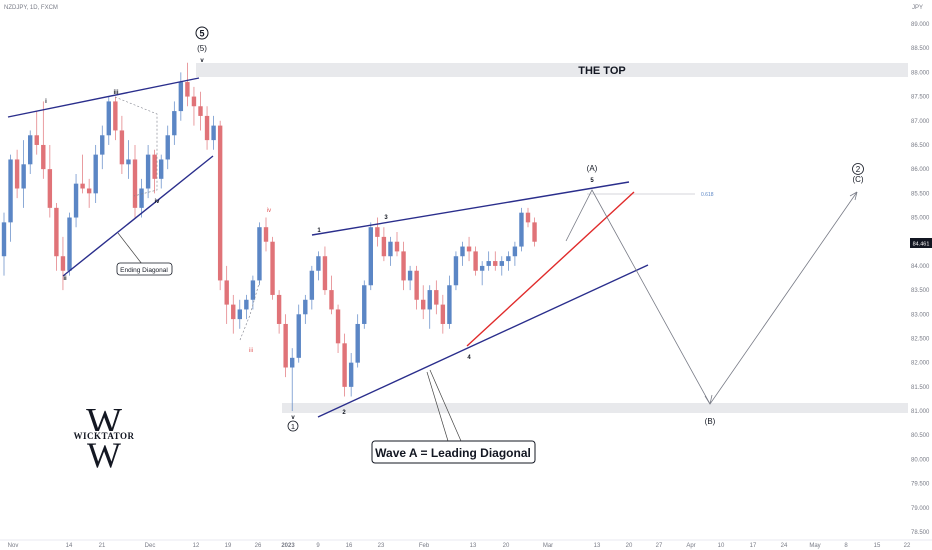 The image size is (932, 550). What do you see at coordinates (595, 408) in the screenshot?
I see `bottom-zone` at bounding box center [595, 408].